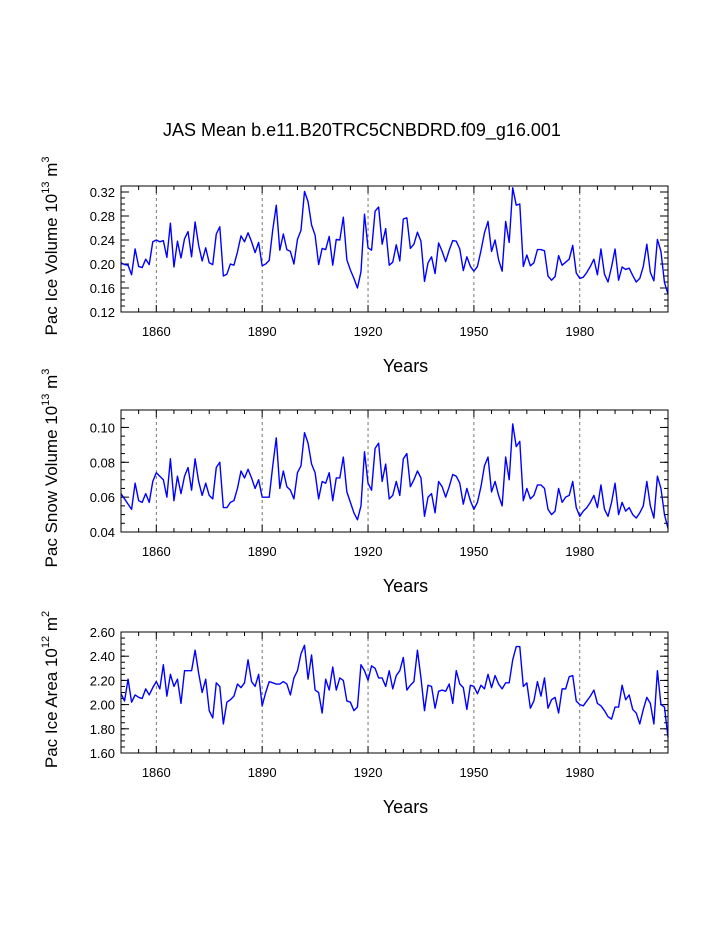 The image size is (723, 935). What do you see at coordinates (102, 264) in the screenshot?
I see `y-tick-label: 0.20` at bounding box center [102, 264].